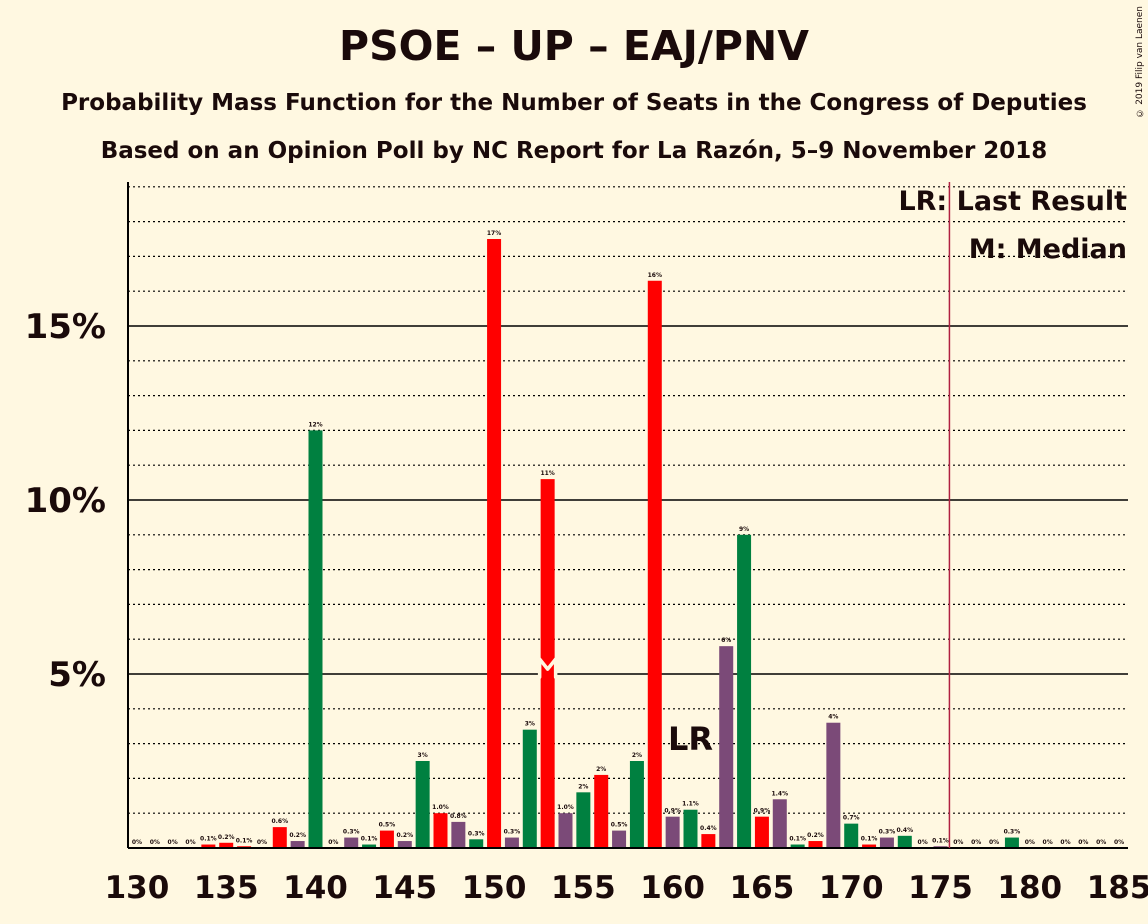 The width and height of the screenshot is (1148, 924). What do you see at coordinates (315, 888) in the screenshot?
I see `x-tick-label: 140` at bounding box center [315, 888].